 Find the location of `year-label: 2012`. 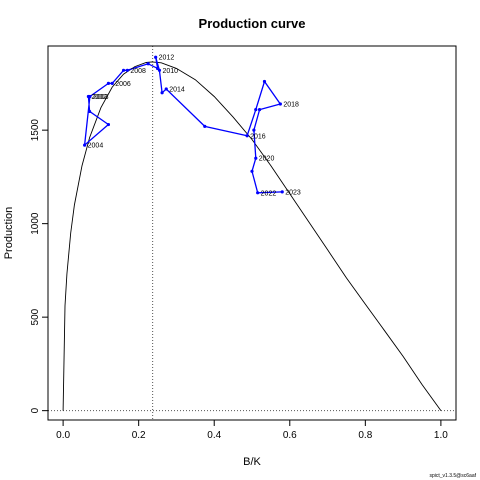

year-label: 2012 is located at coordinates (167, 58).